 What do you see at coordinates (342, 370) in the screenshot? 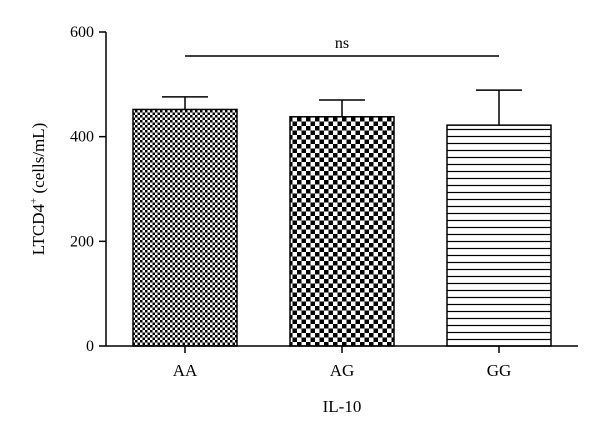
I see `x-tick-label-ag: AG` at bounding box center [342, 370].